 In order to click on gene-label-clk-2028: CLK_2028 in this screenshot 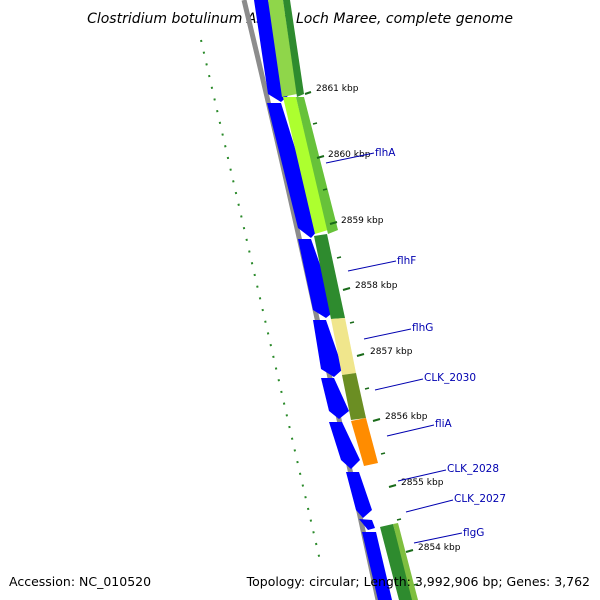, I will do `click(473, 469)`.